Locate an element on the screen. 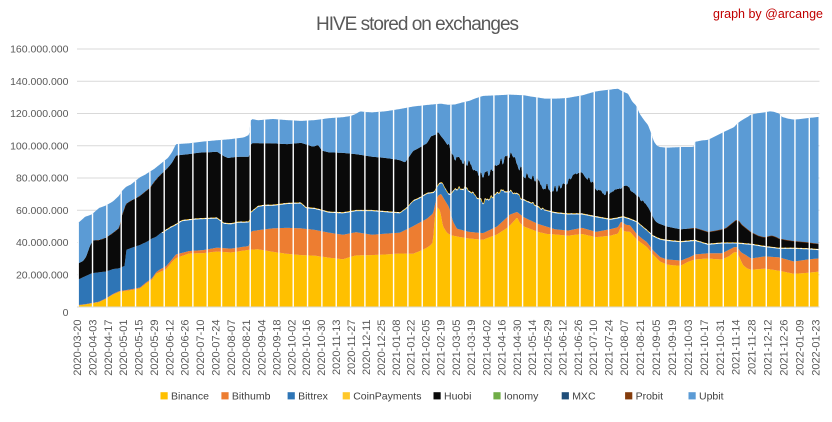  svg-text: 2021-03-19 is located at coordinates (472, 348).